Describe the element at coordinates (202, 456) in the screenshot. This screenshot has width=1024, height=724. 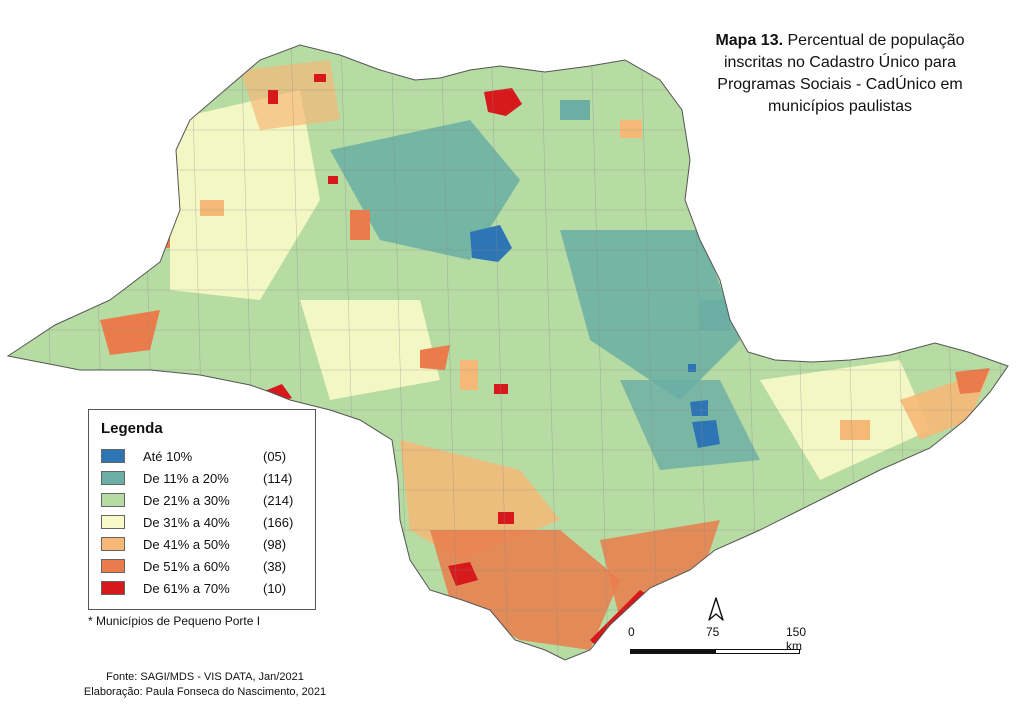
I see `legend-item: Até 10% (05)` at that location.